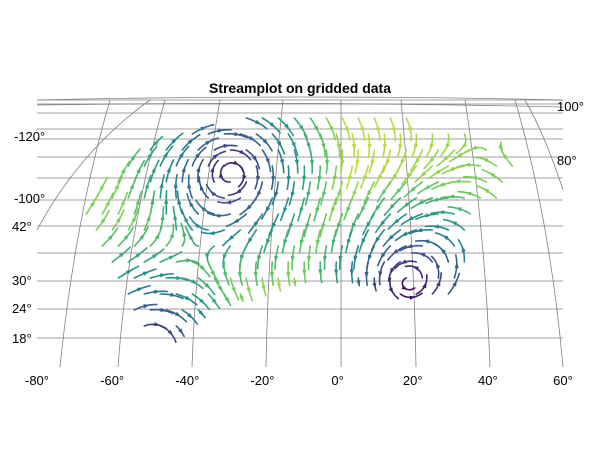  I want to click on x-tick-label: 0°, so click(337, 380).